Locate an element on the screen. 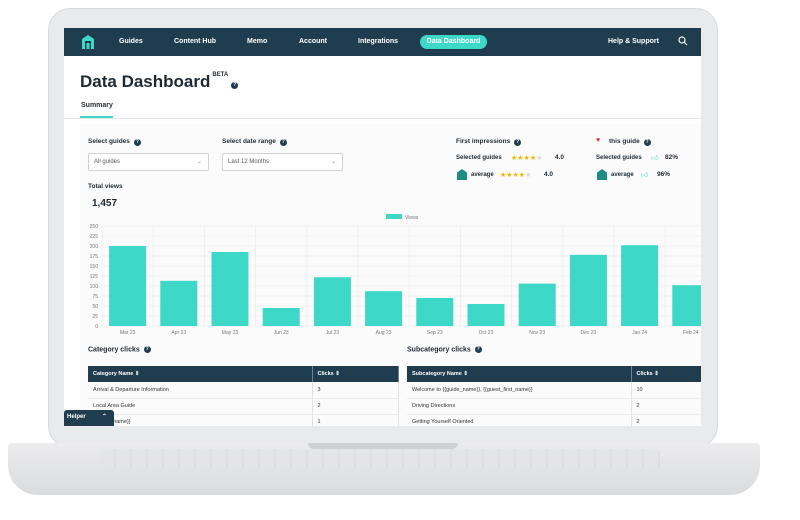 This screenshot has width=800, height=520. y-tick-label: 25 is located at coordinates (95, 317).